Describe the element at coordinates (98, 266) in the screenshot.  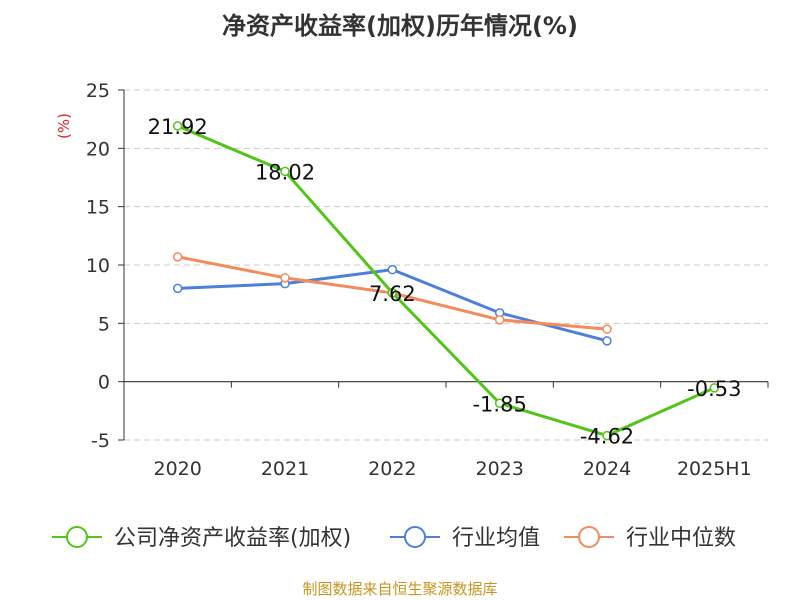
I see `y-tick-label: 10` at that location.